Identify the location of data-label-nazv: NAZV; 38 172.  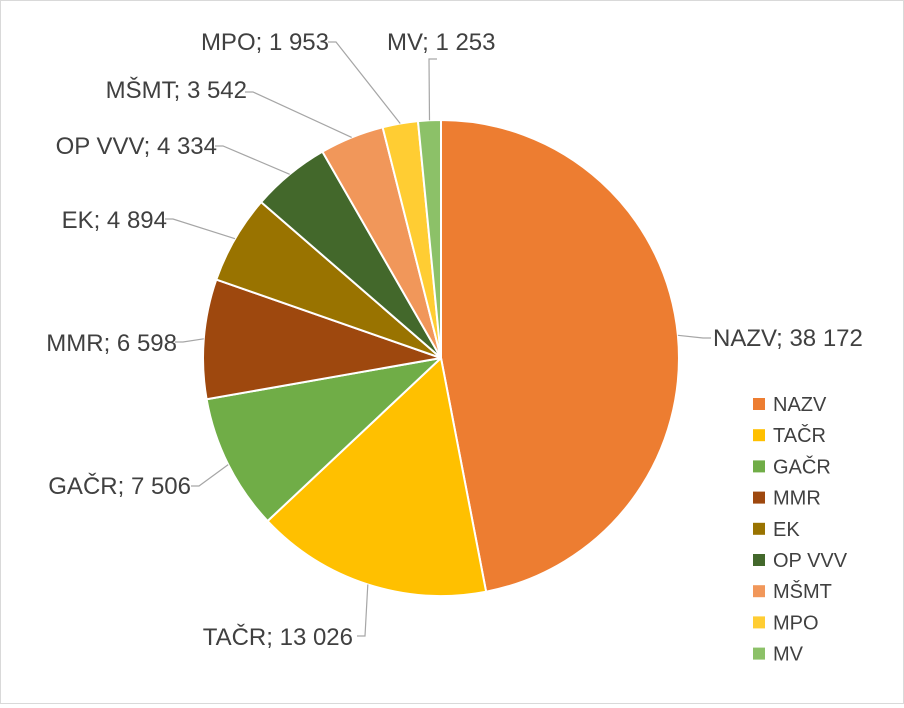
(788, 338).